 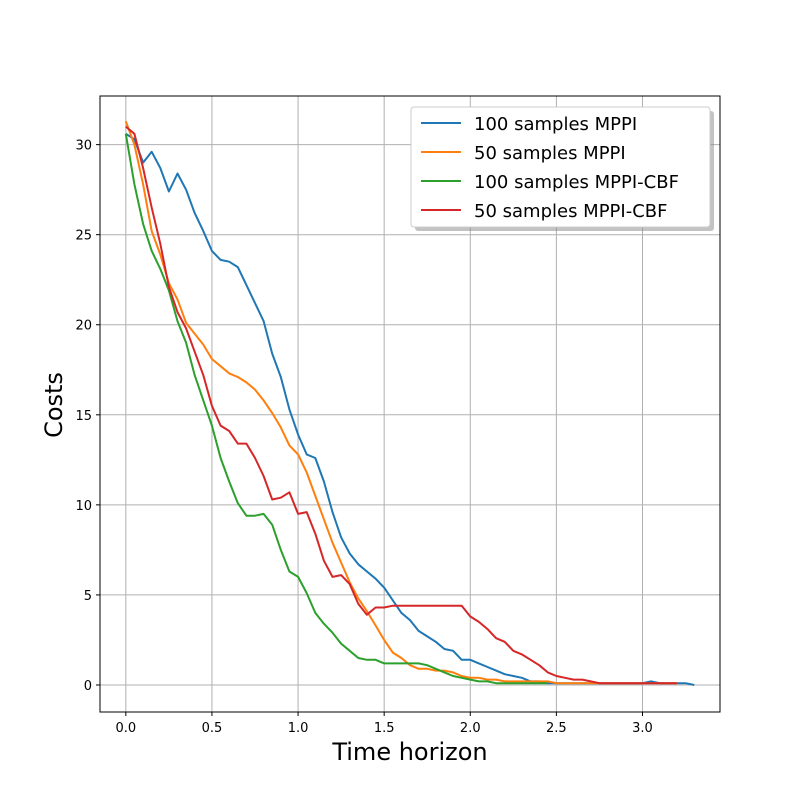 What do you see at coordinates (212, 728) in the screenshot?
I see `x-tick-label: 0.5` at bounding box center [212, 728].